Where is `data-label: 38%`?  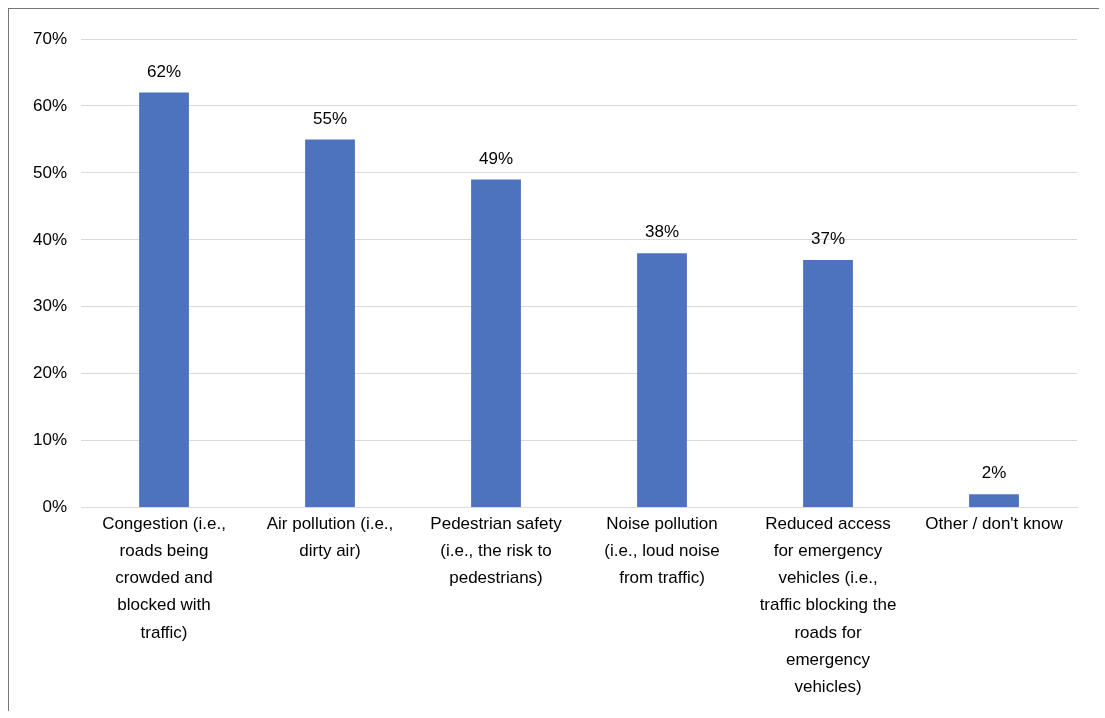 data-label: 38% is located at coordinates (662, 232).